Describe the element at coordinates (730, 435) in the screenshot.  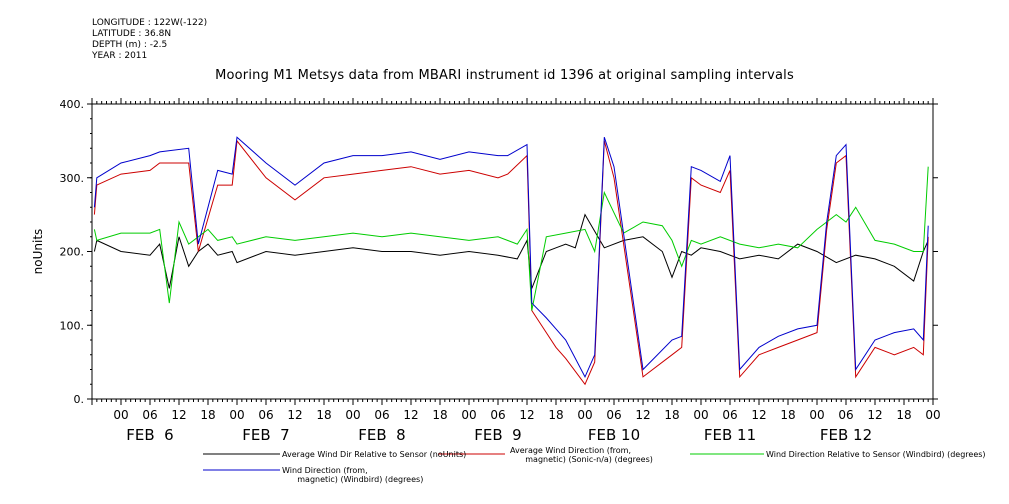
I see `x-day-label: FEB 11` at that location.